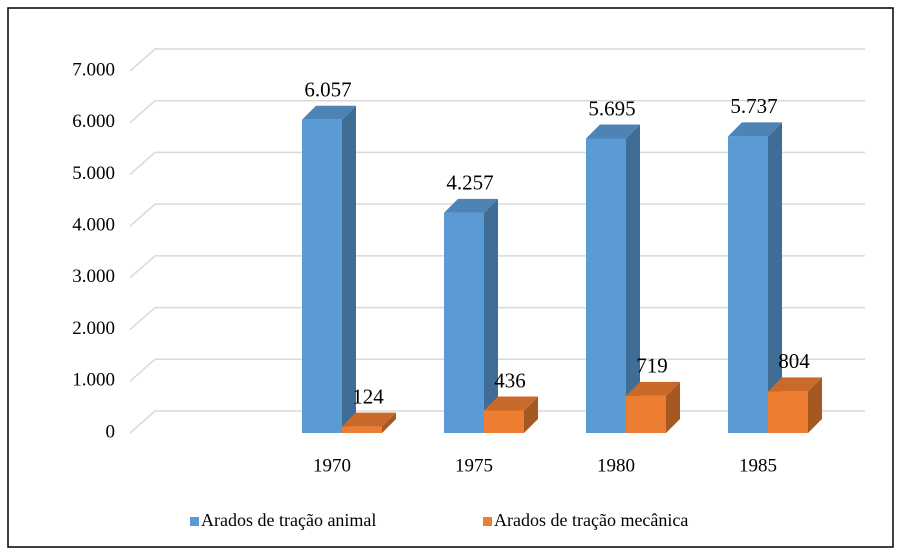 The image size is (902, 555). I want to click on x-tick-label: 1980, so click(616, 465).